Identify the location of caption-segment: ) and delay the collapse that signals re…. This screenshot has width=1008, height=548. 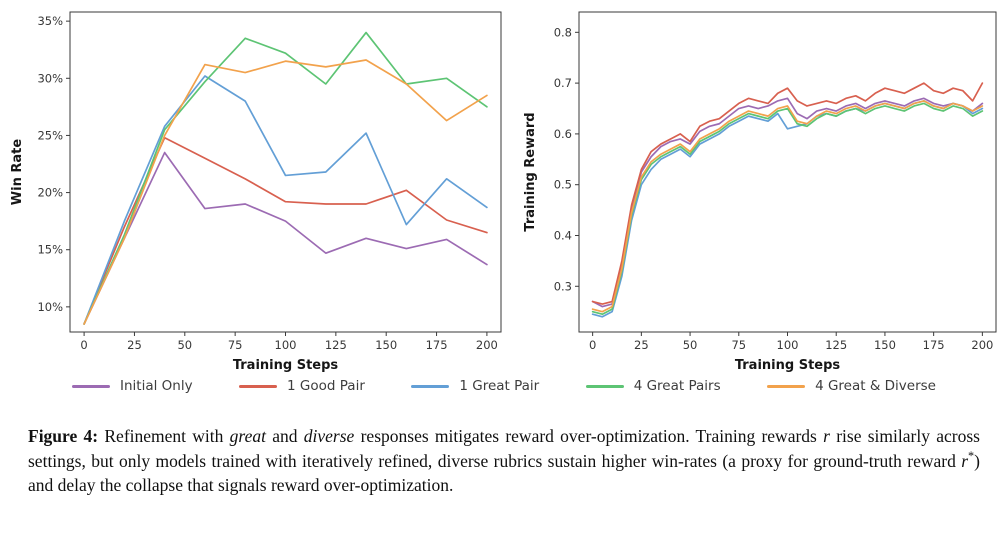
(504, 473).